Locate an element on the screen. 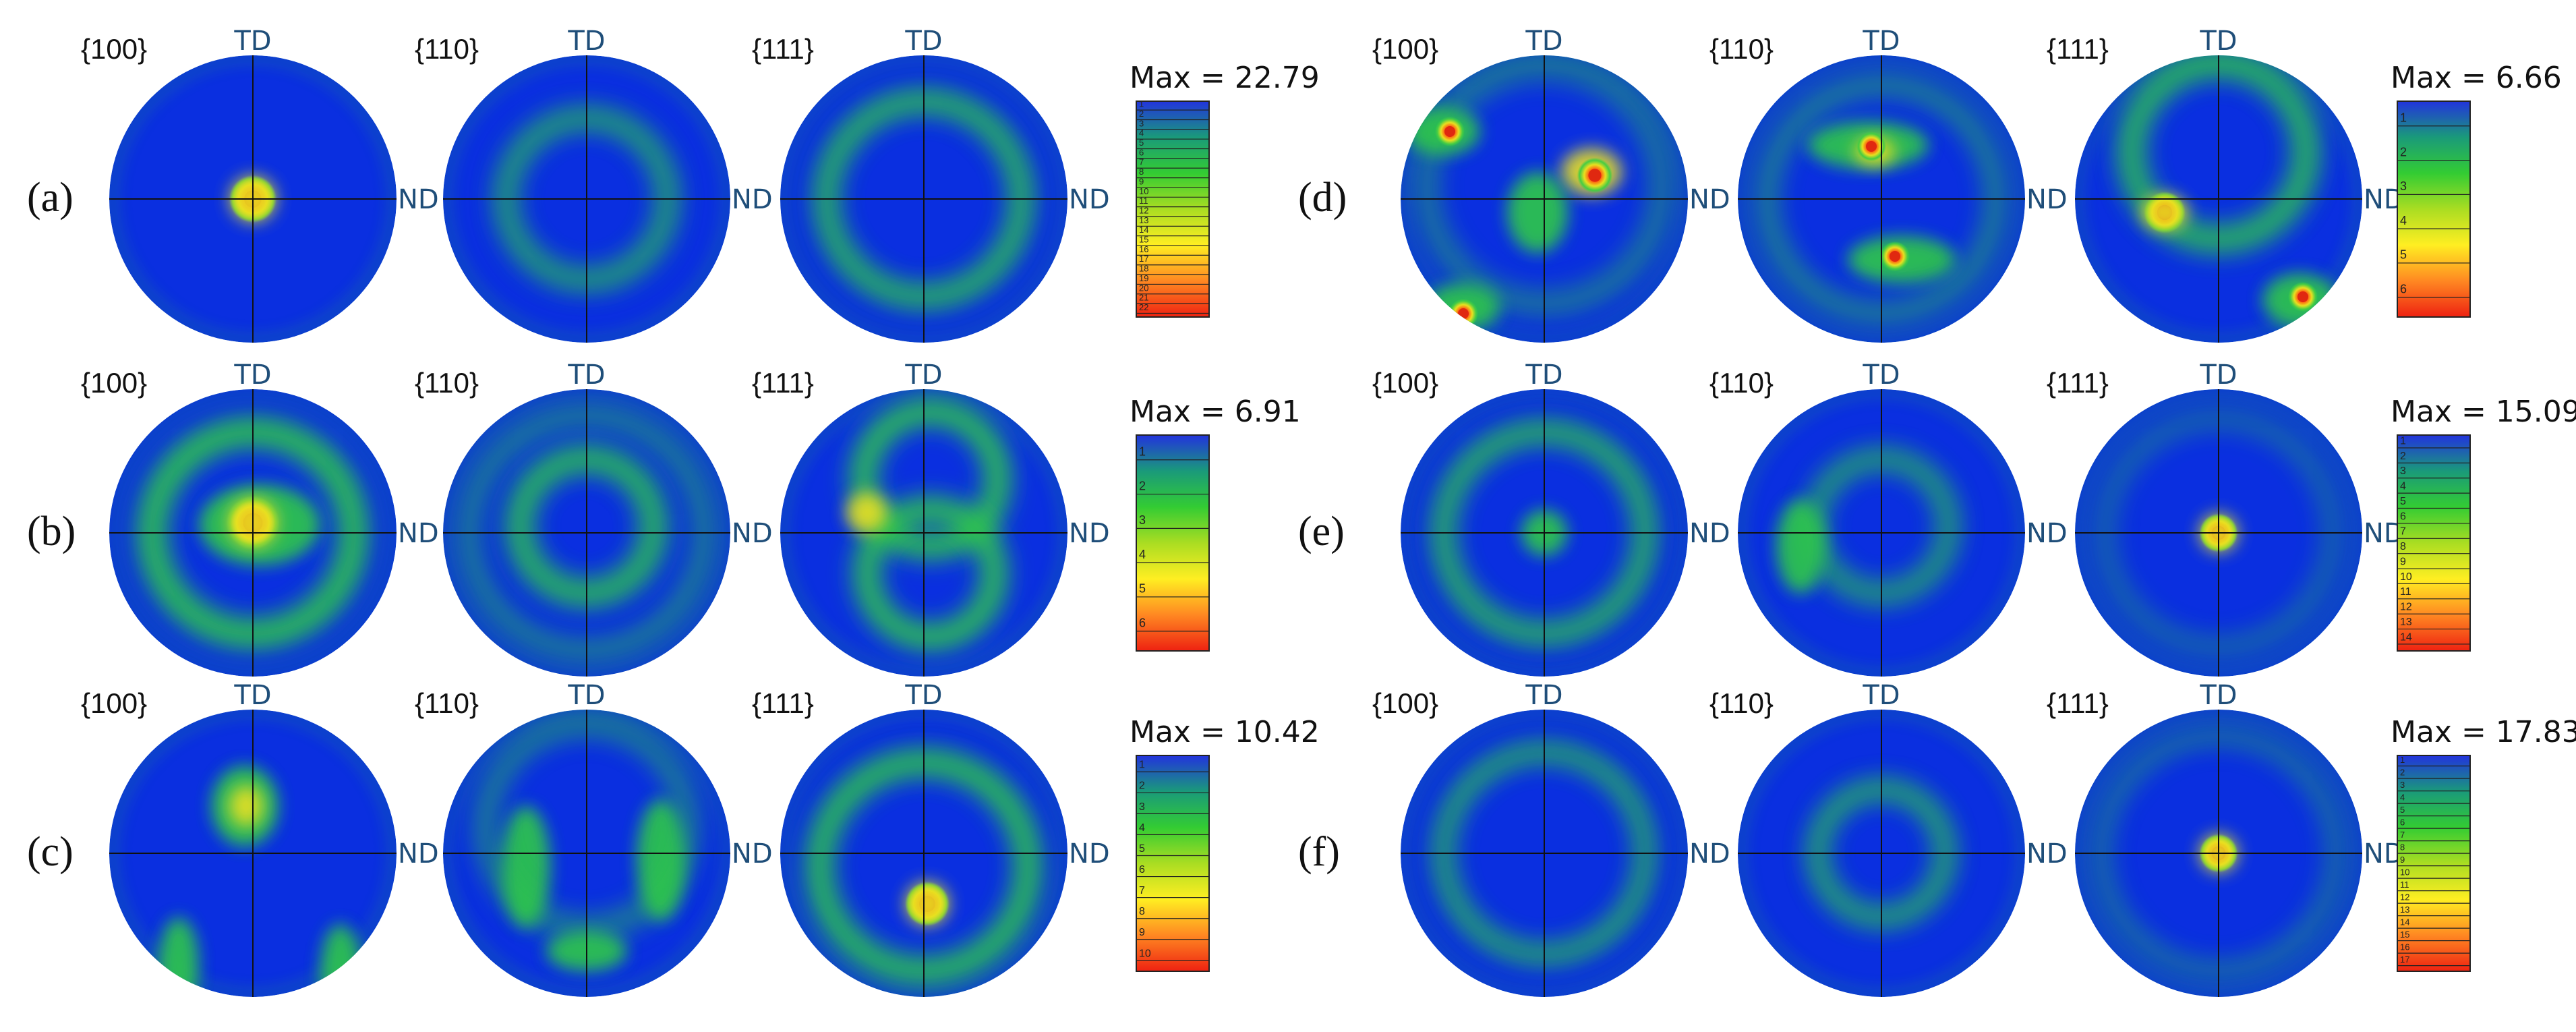  panel-label: (b) is located at coordinates (51, 531).